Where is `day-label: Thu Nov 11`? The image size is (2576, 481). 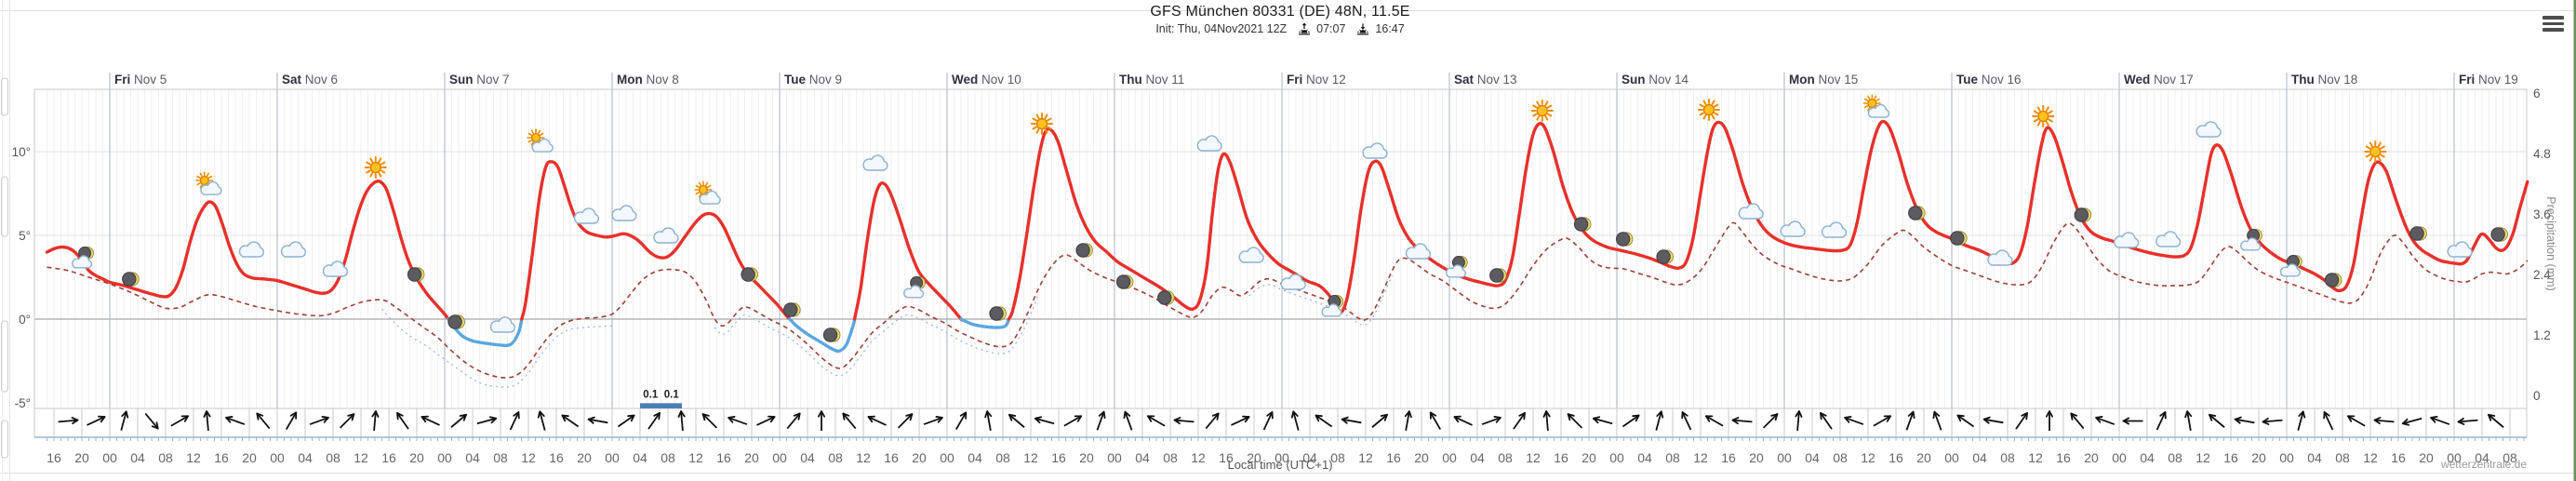 day-label: Thu Nov 11 is located at coordinates (1151, 80).